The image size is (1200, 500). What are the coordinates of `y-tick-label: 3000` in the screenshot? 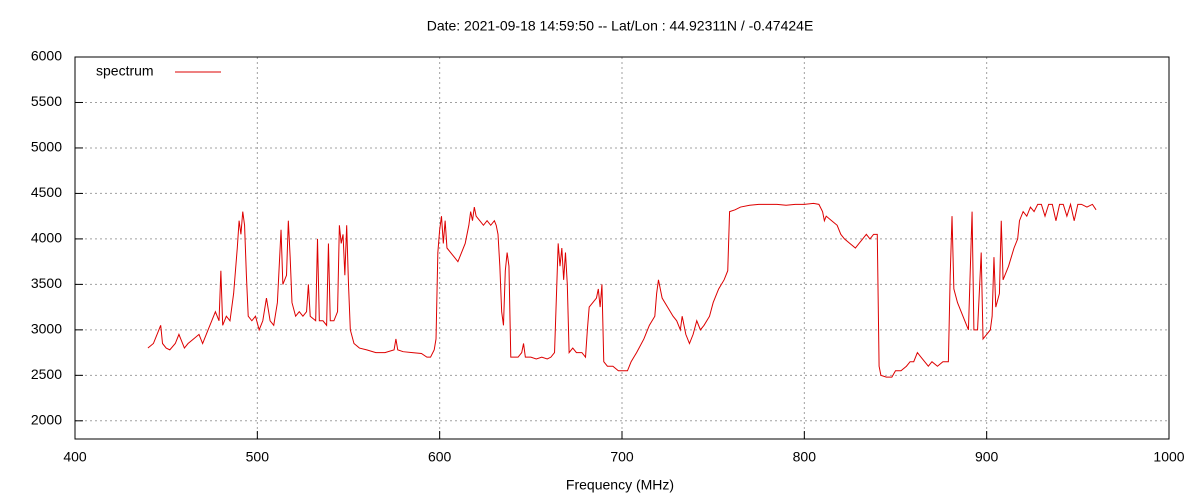 It's located at (46, 329).